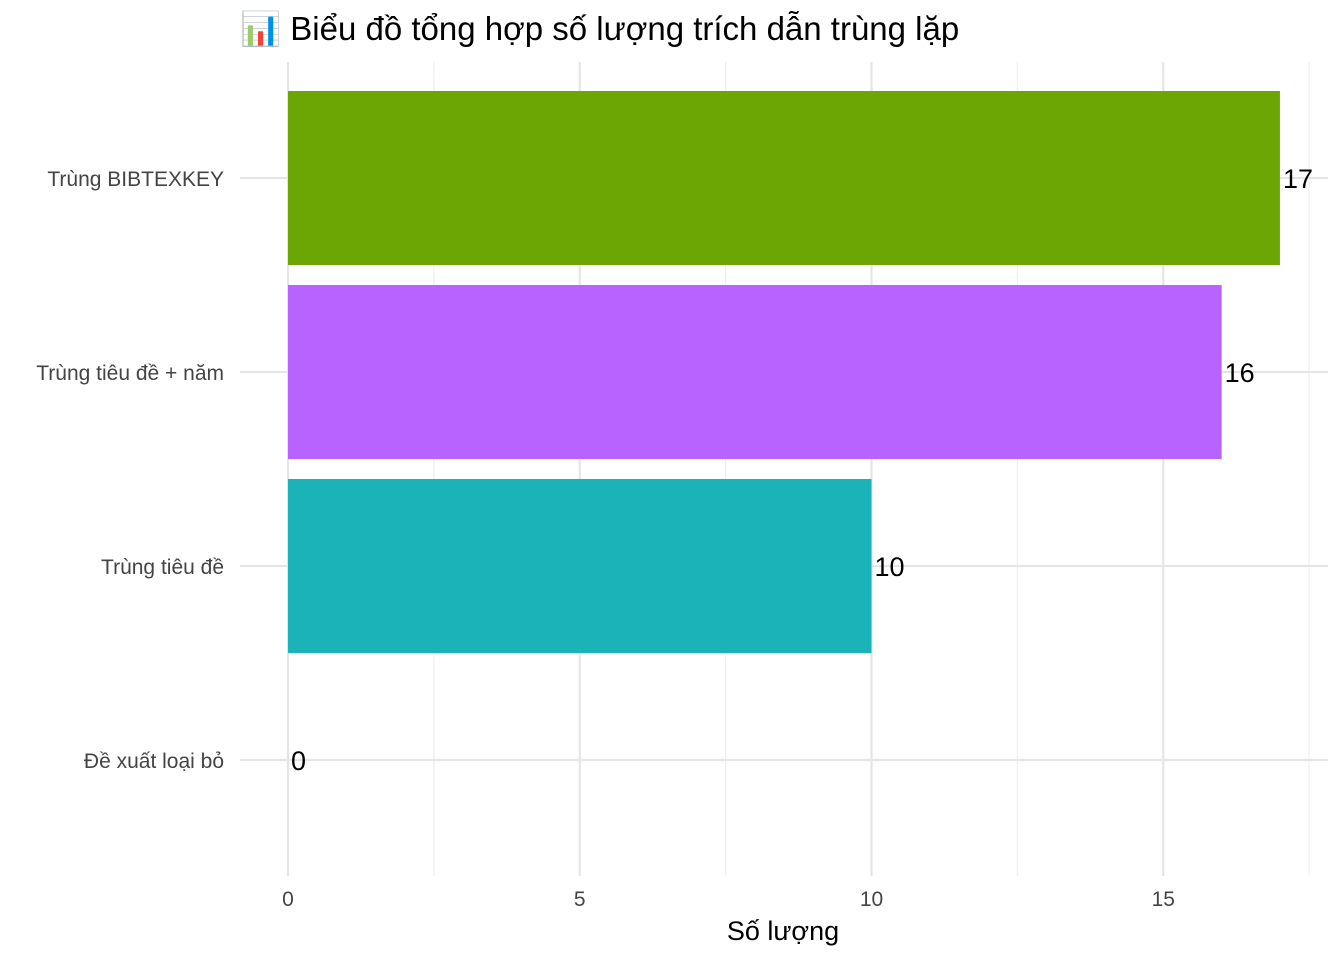 Image resolution: width=1344 pixels, height=960 pixels. I want to click on x-tick-label: 5, so click(580, 899).